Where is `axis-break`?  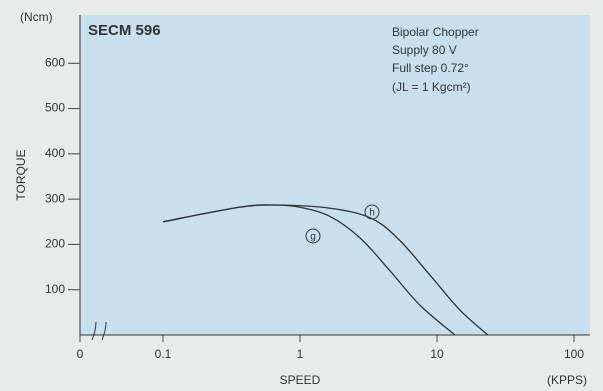
axis-break is located at coordinates (99, 331).